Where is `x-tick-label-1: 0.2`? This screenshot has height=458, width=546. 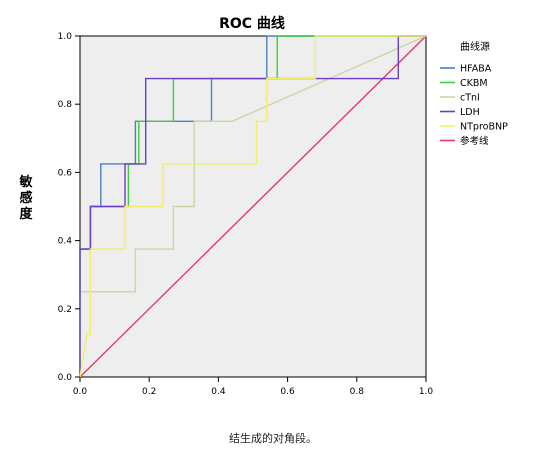
x-tick-label-1: 0.2 is located at coordinates (149, 392).